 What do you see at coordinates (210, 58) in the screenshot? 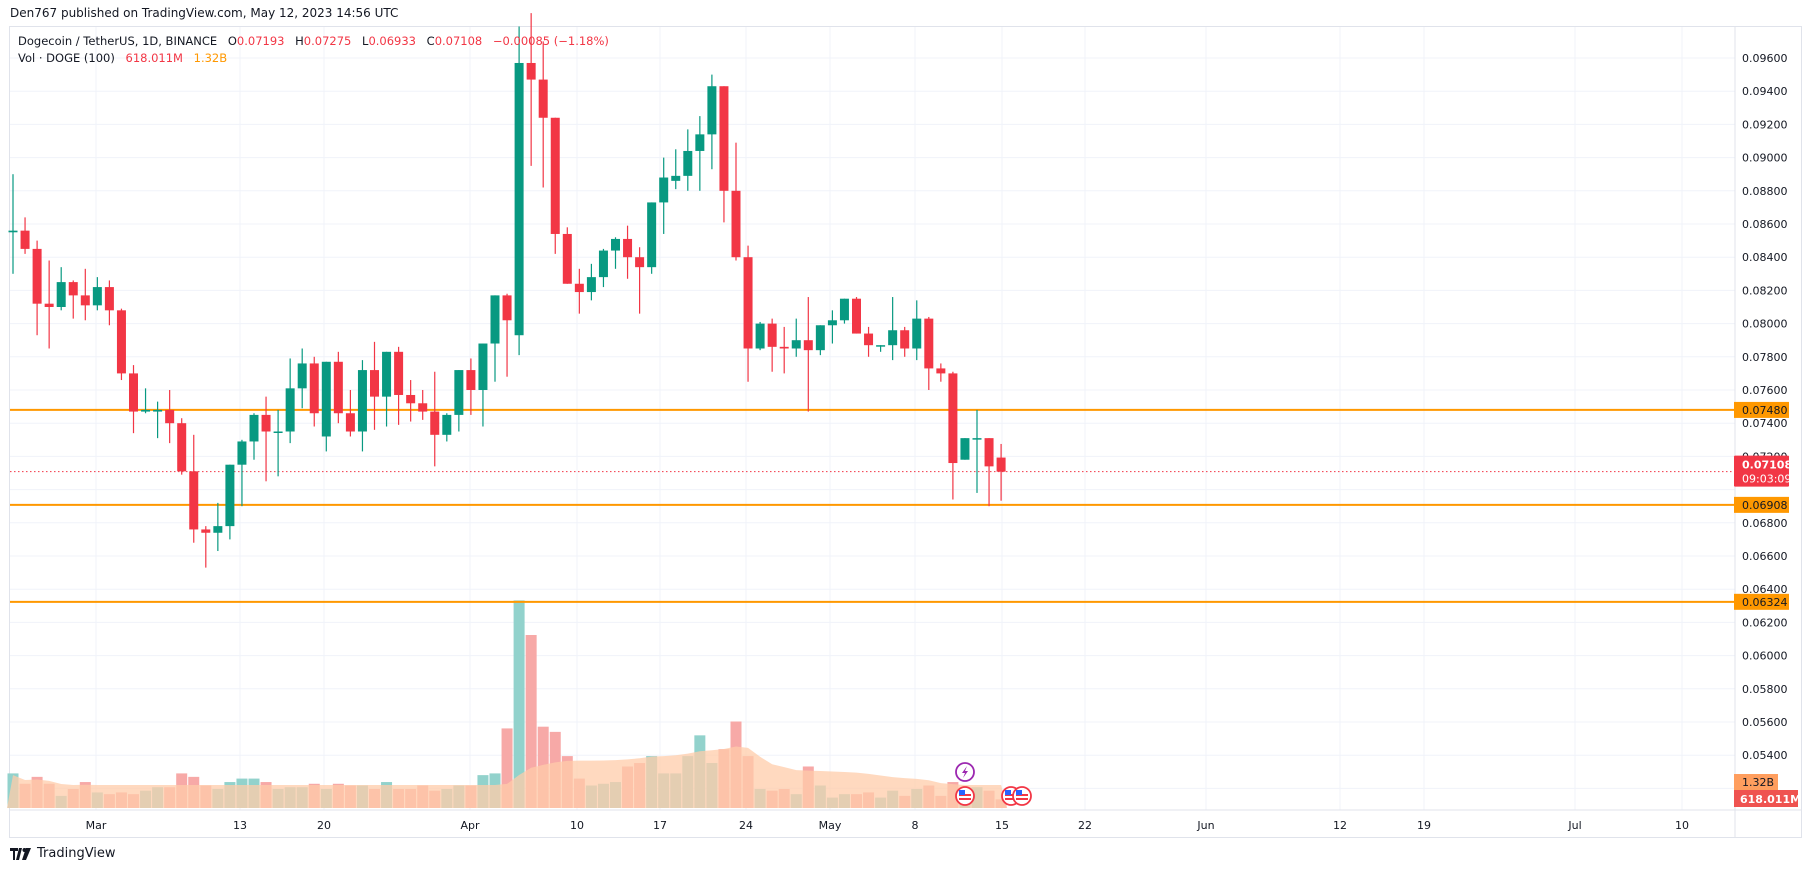
I see `volume-ma-value: 1.32B` at bounding box center [210, 58].